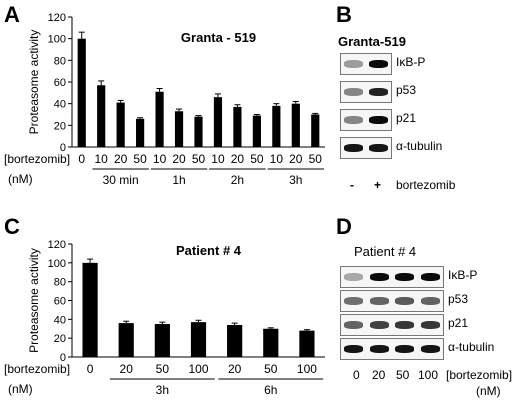  What do you see at coordinates (238, 159) in the screenshot?
I see `chart-a-xtick-label-8: 20` at bounding box center [238, 159].